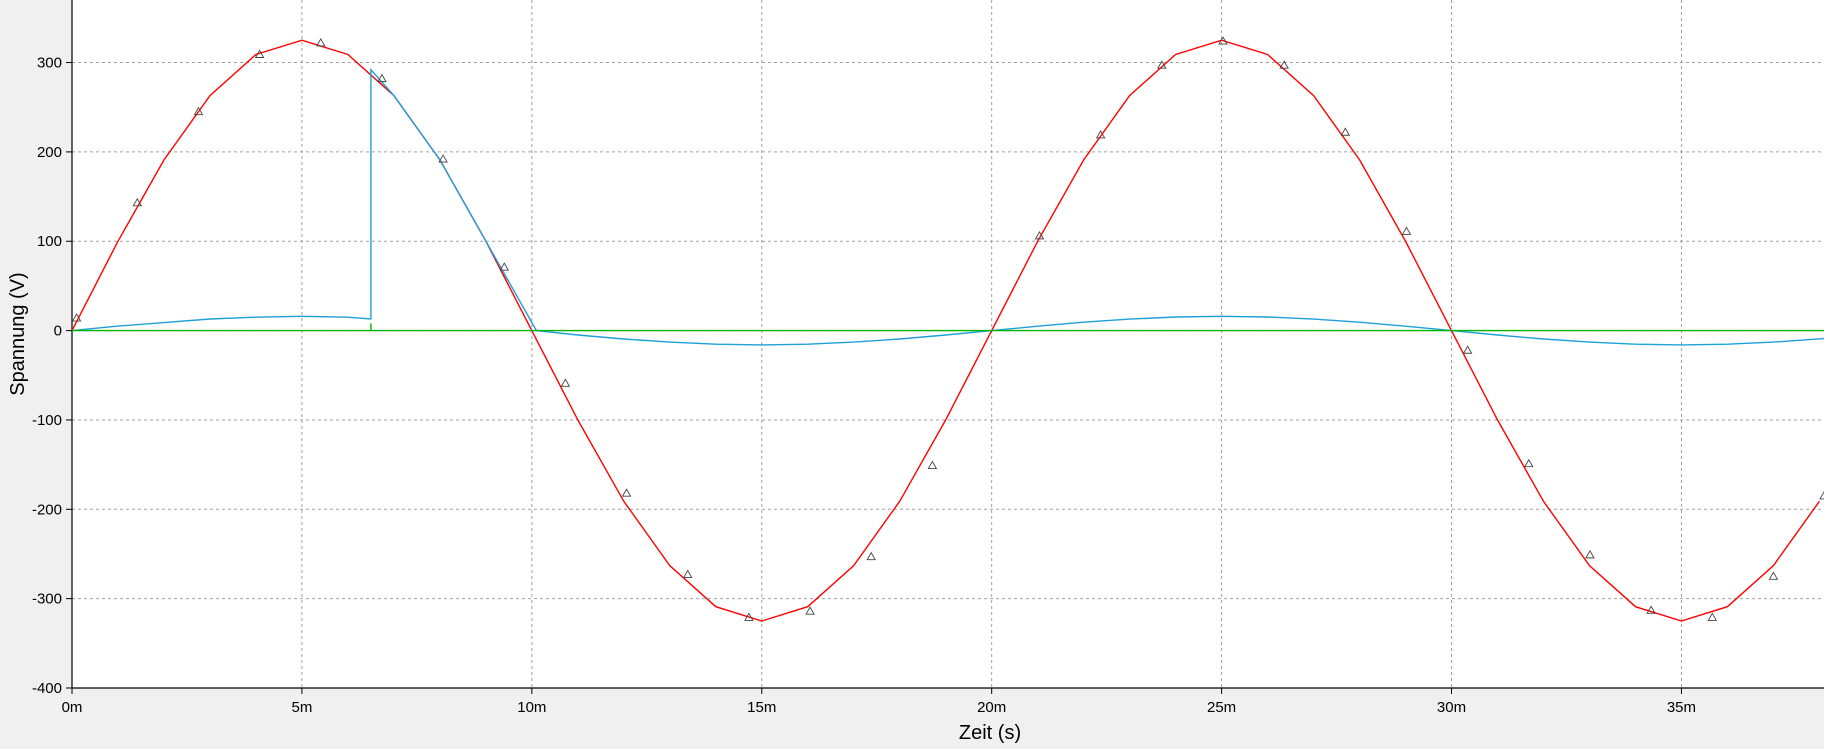 The width and height of the screenshot is (1824, 749). Describe the element at coordinates (49, 152) in the screenshot. I see `y-tick-label: 200` at that location.